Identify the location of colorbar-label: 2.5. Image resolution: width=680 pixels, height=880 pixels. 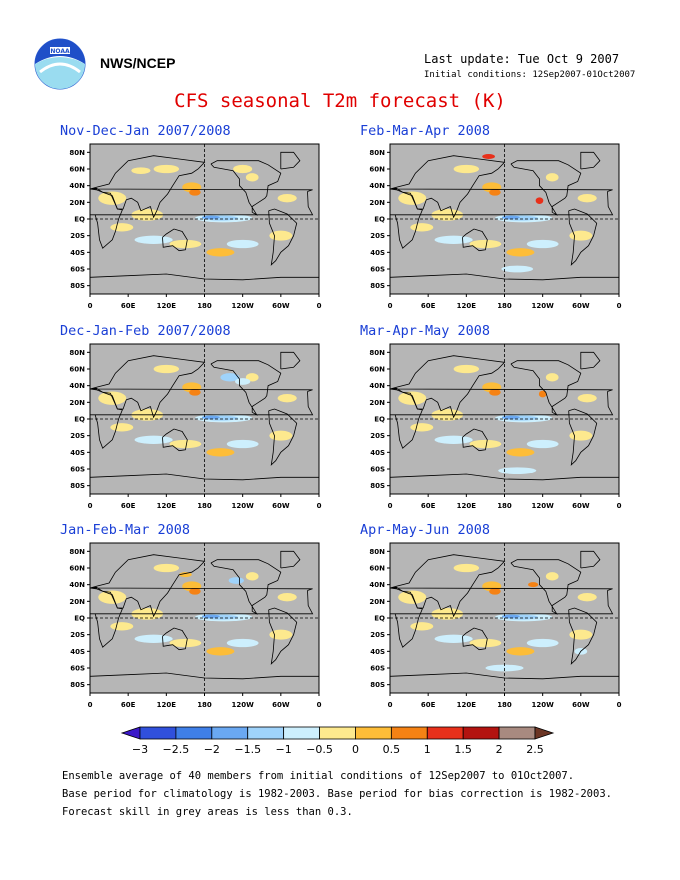
(535, 749).